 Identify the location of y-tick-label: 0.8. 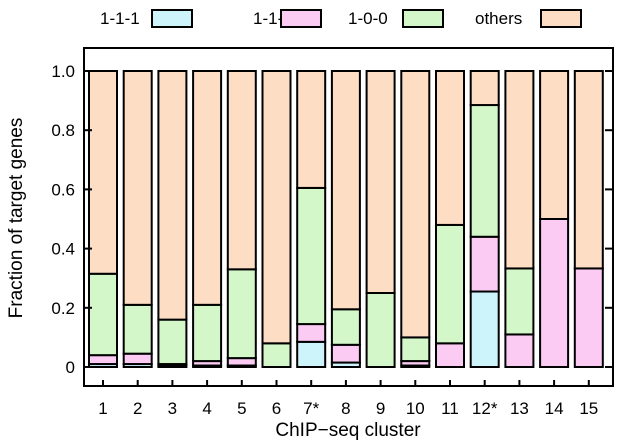
(63, 130).